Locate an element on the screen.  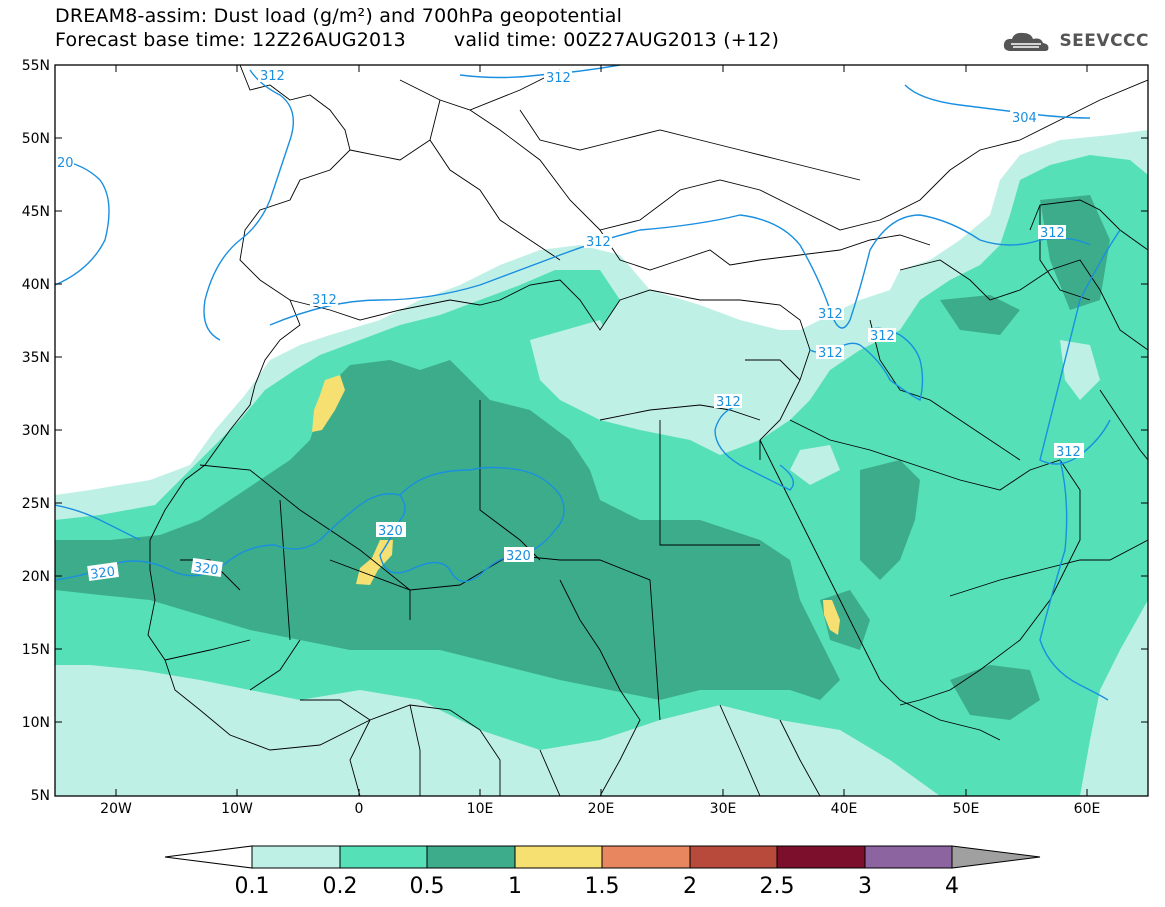
lat-label: 40N is located at coordinates (36, 285).